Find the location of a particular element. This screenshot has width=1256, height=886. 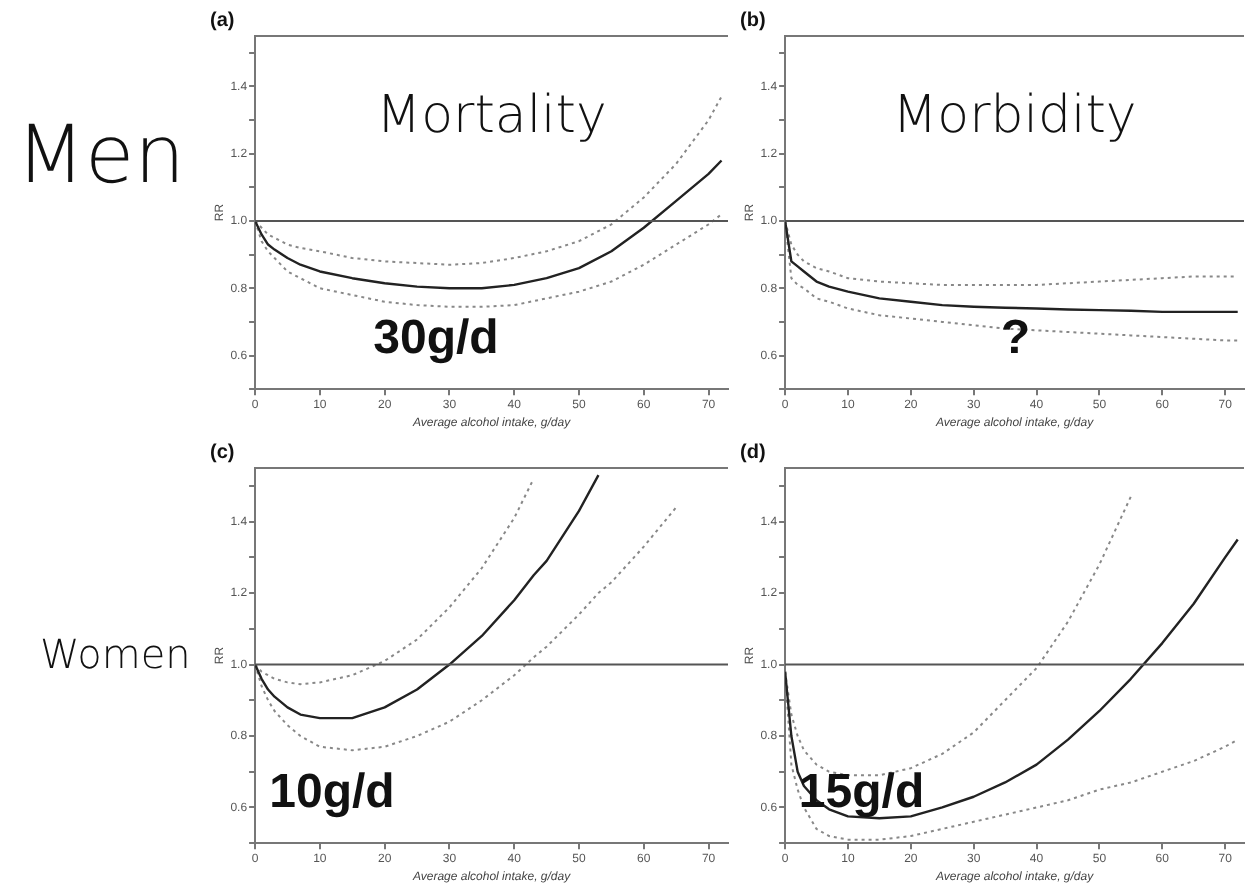

chart-title: (b) is located at coordinates (753, 20).